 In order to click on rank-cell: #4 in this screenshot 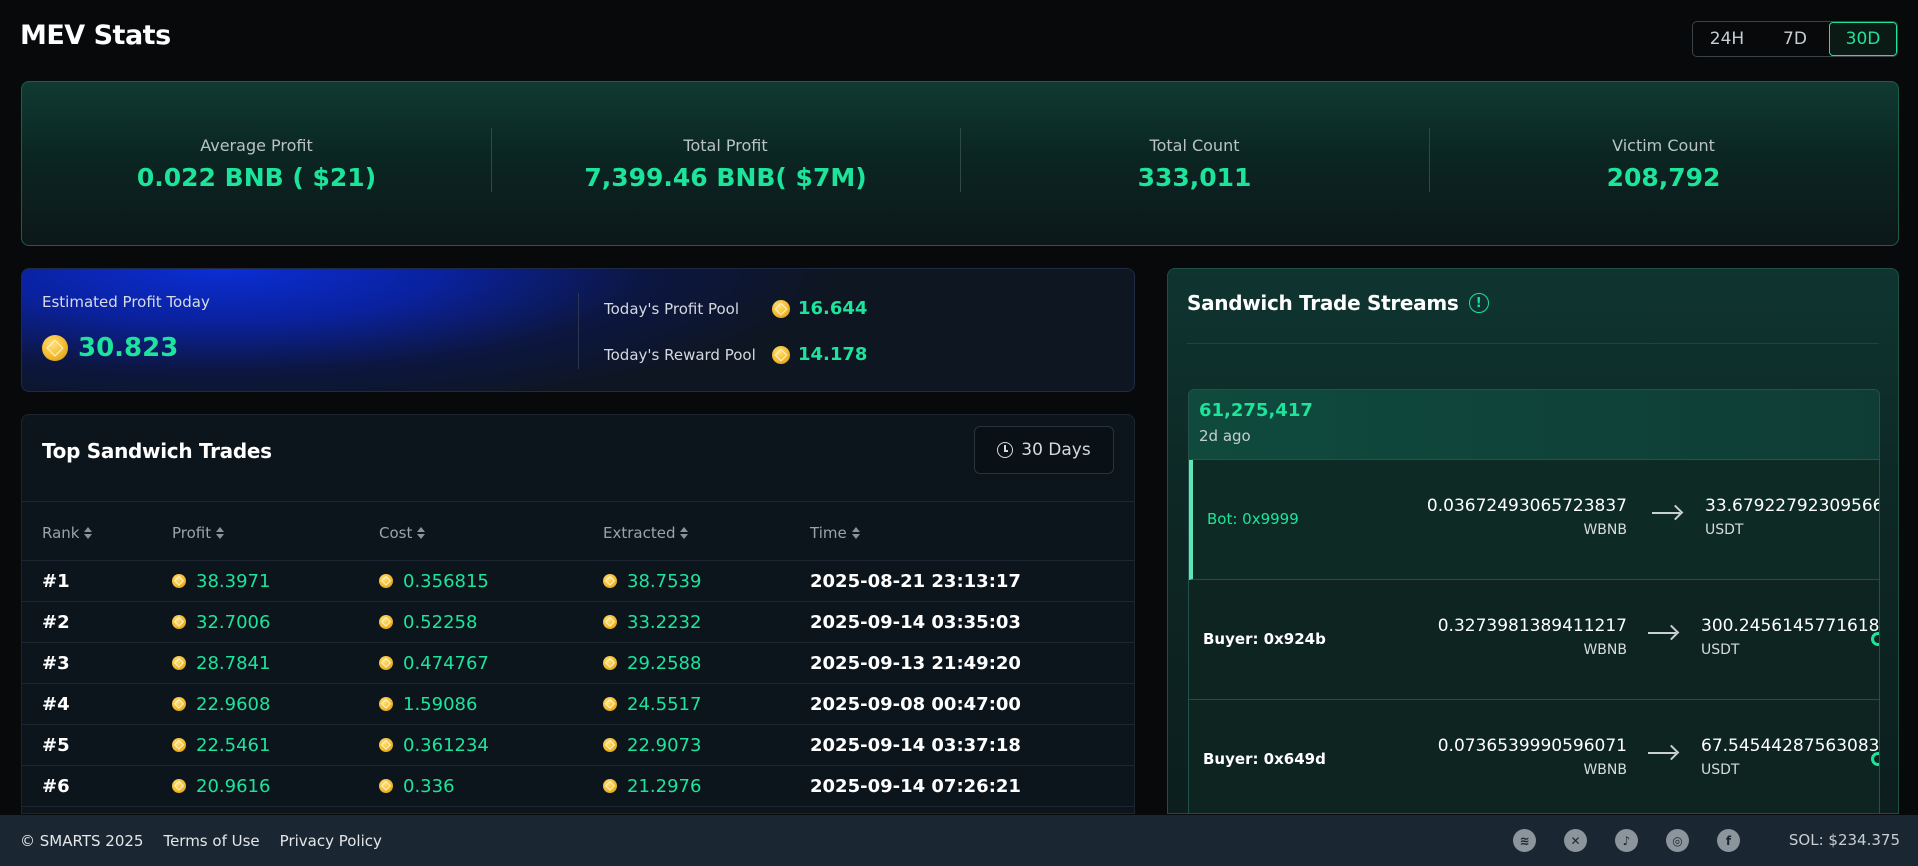, I will do `click(56, 704)`.